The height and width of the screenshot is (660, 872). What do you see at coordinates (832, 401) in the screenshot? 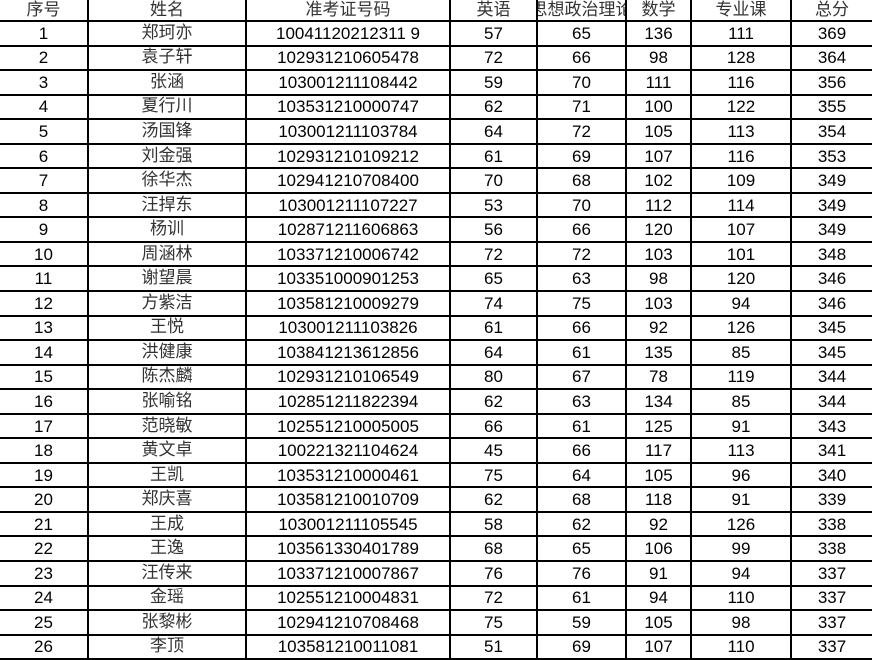
I see `cell-total: 344` at bounding box center [832, 401].